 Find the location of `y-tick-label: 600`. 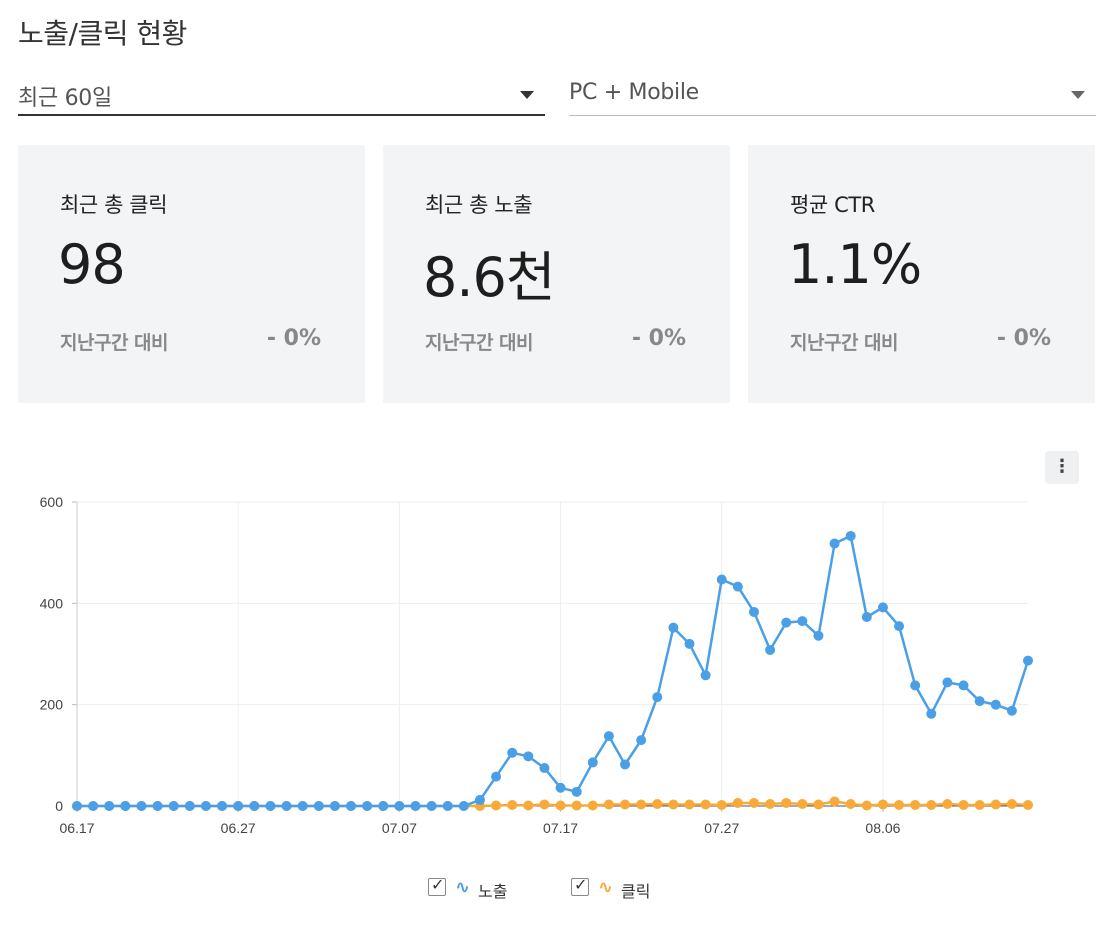

y-tick-label: 600 is located at coordinates (52, 502).